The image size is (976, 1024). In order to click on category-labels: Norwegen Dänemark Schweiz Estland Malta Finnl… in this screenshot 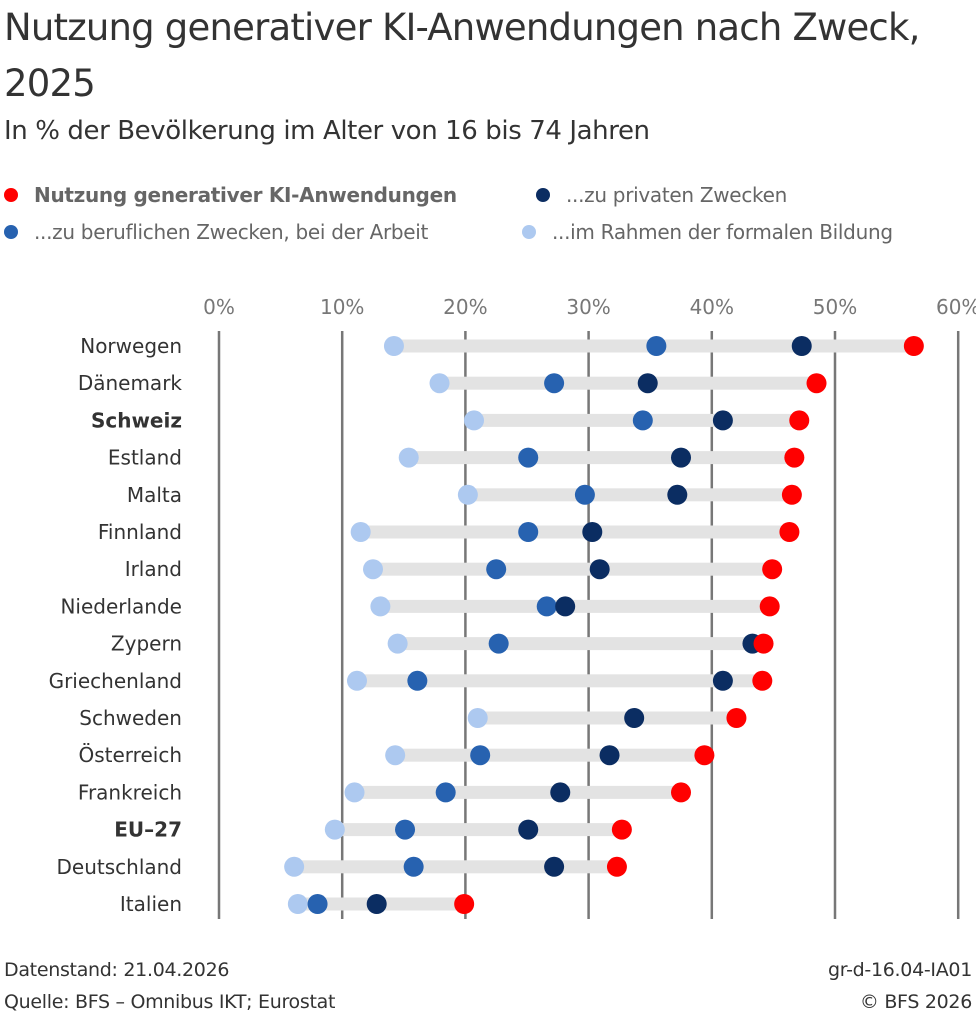, I will do `click(116, 625)`.